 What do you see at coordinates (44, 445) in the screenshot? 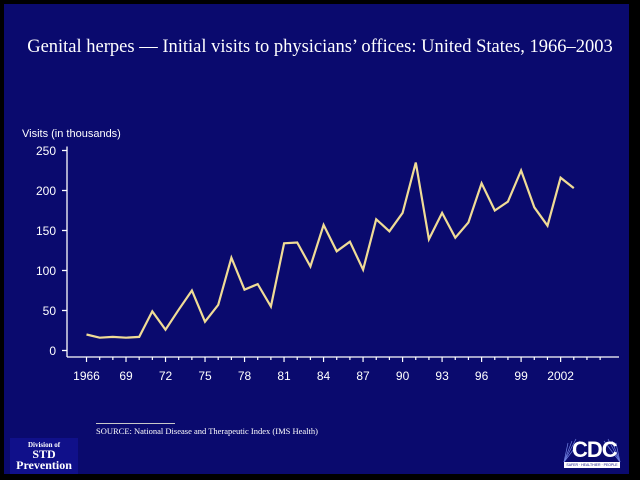
I see `std-logo-line1: Division of` at bounding box center [44, 445].